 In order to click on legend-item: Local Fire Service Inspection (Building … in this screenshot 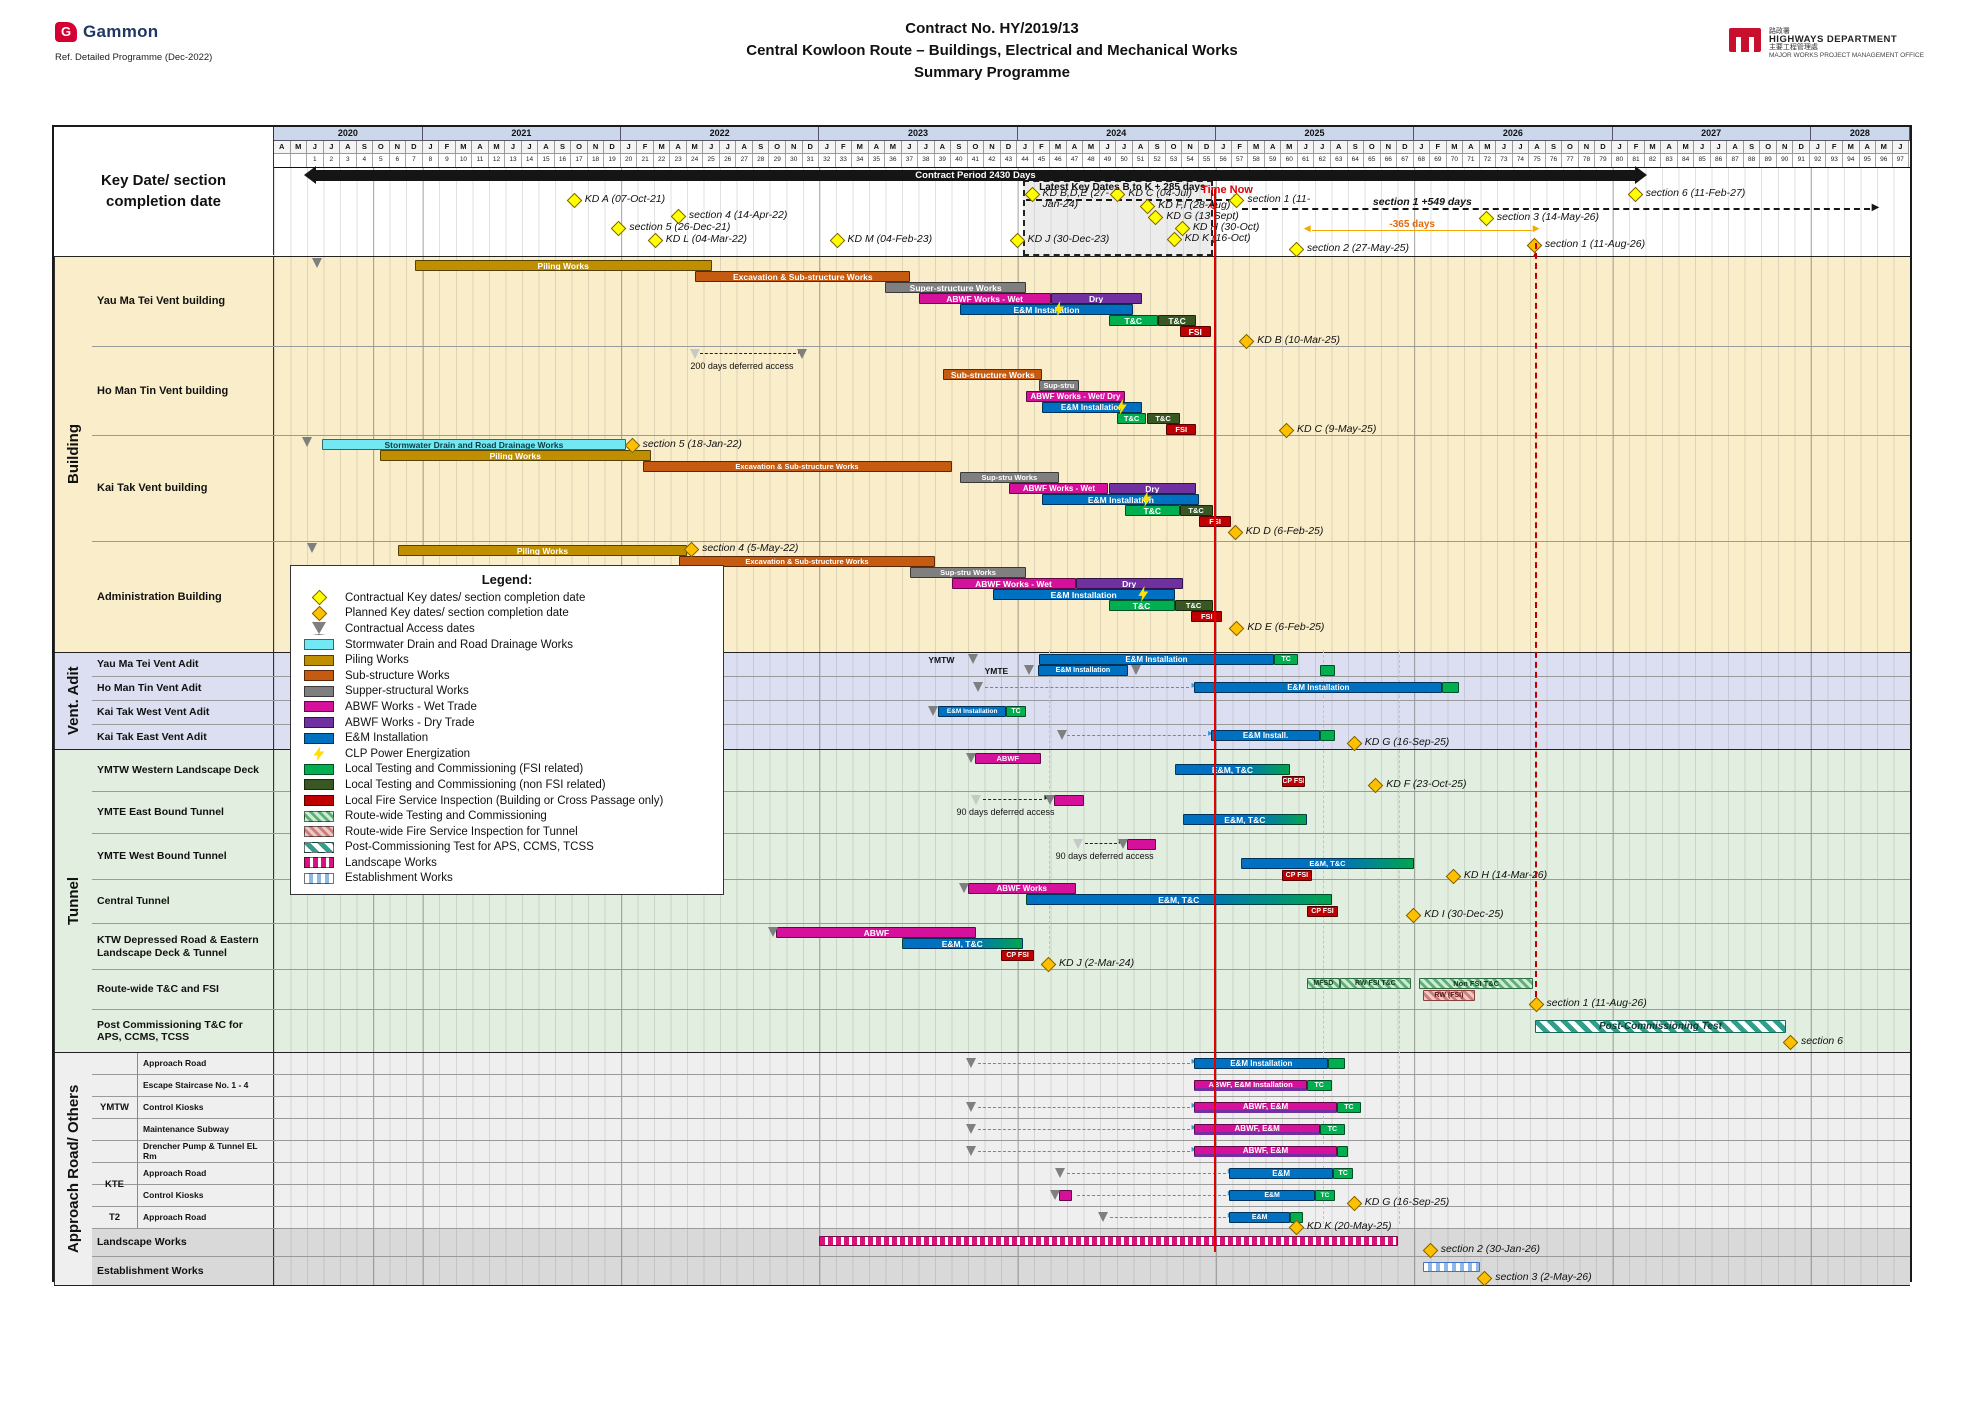, I will do `click(507, 801)`.